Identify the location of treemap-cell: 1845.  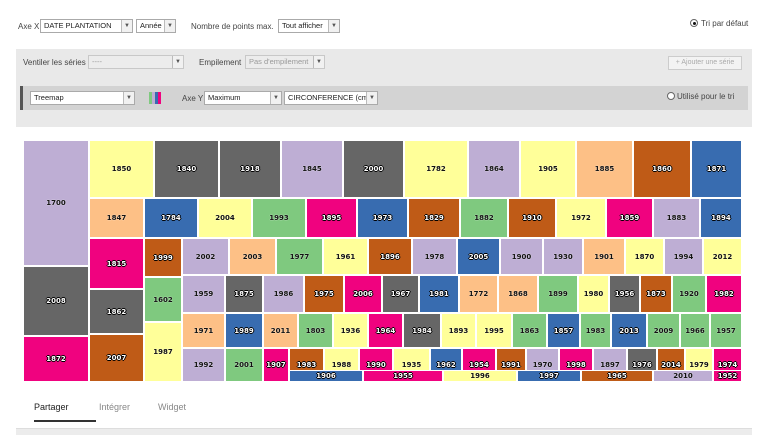
(312, 169).